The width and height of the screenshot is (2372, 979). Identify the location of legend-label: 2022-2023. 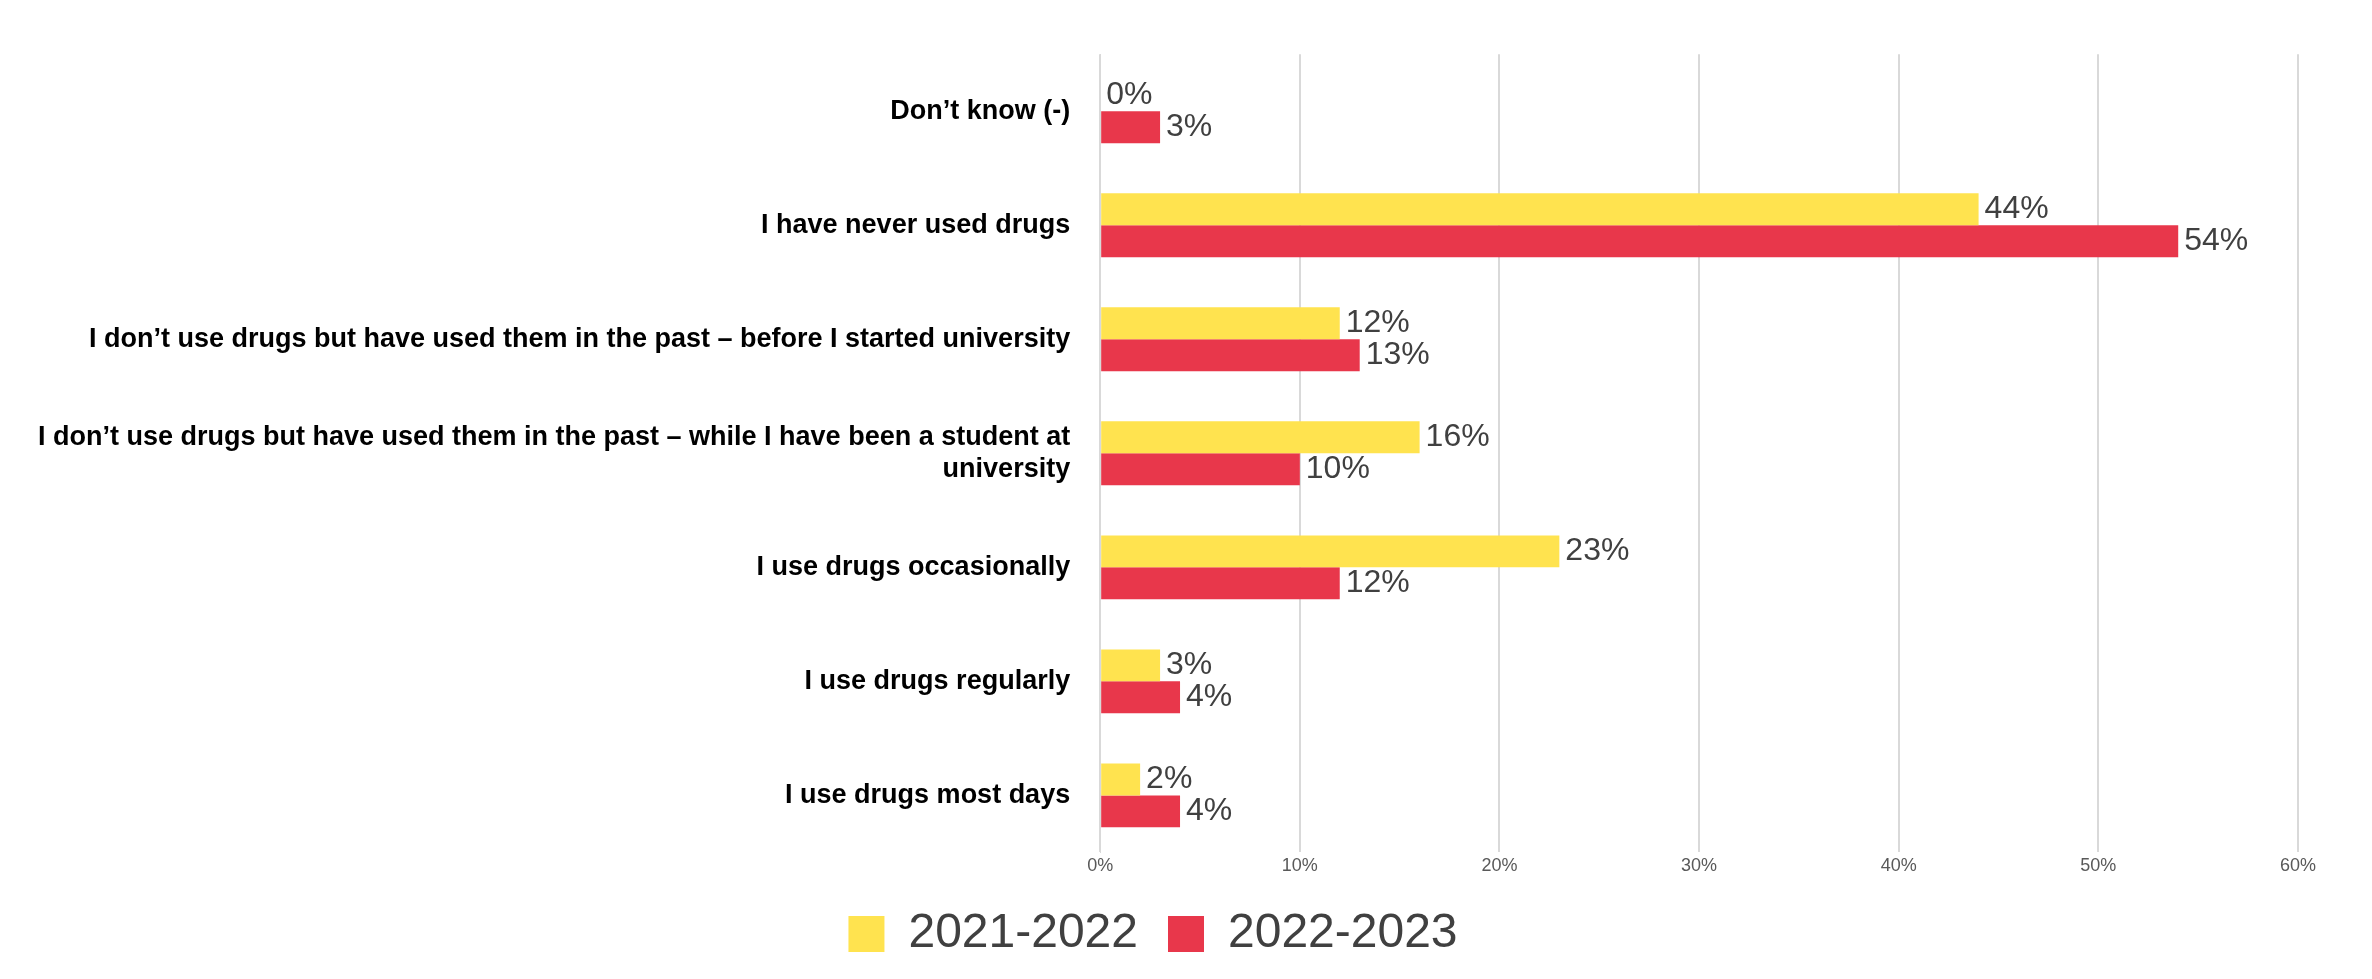
(1343, 931).